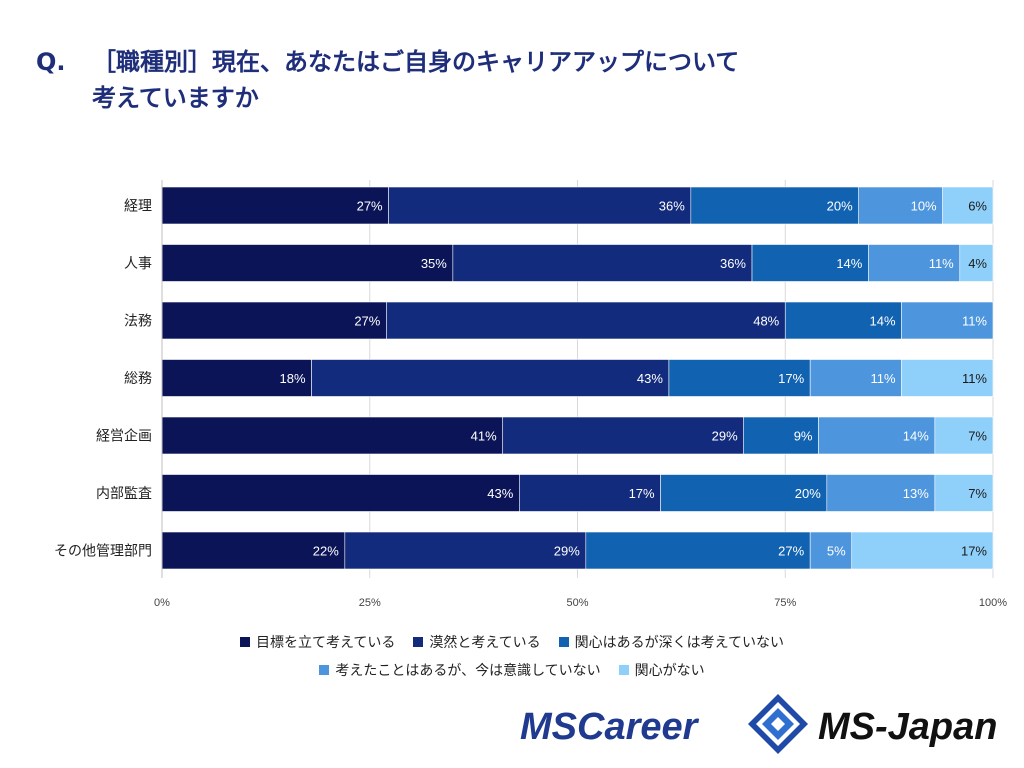 This screenshot has height=768, width=1024. What do you see at coordinates (138, 379) in the screenshot?
I see `category-label: 総務` at bounding box center [138, 379].